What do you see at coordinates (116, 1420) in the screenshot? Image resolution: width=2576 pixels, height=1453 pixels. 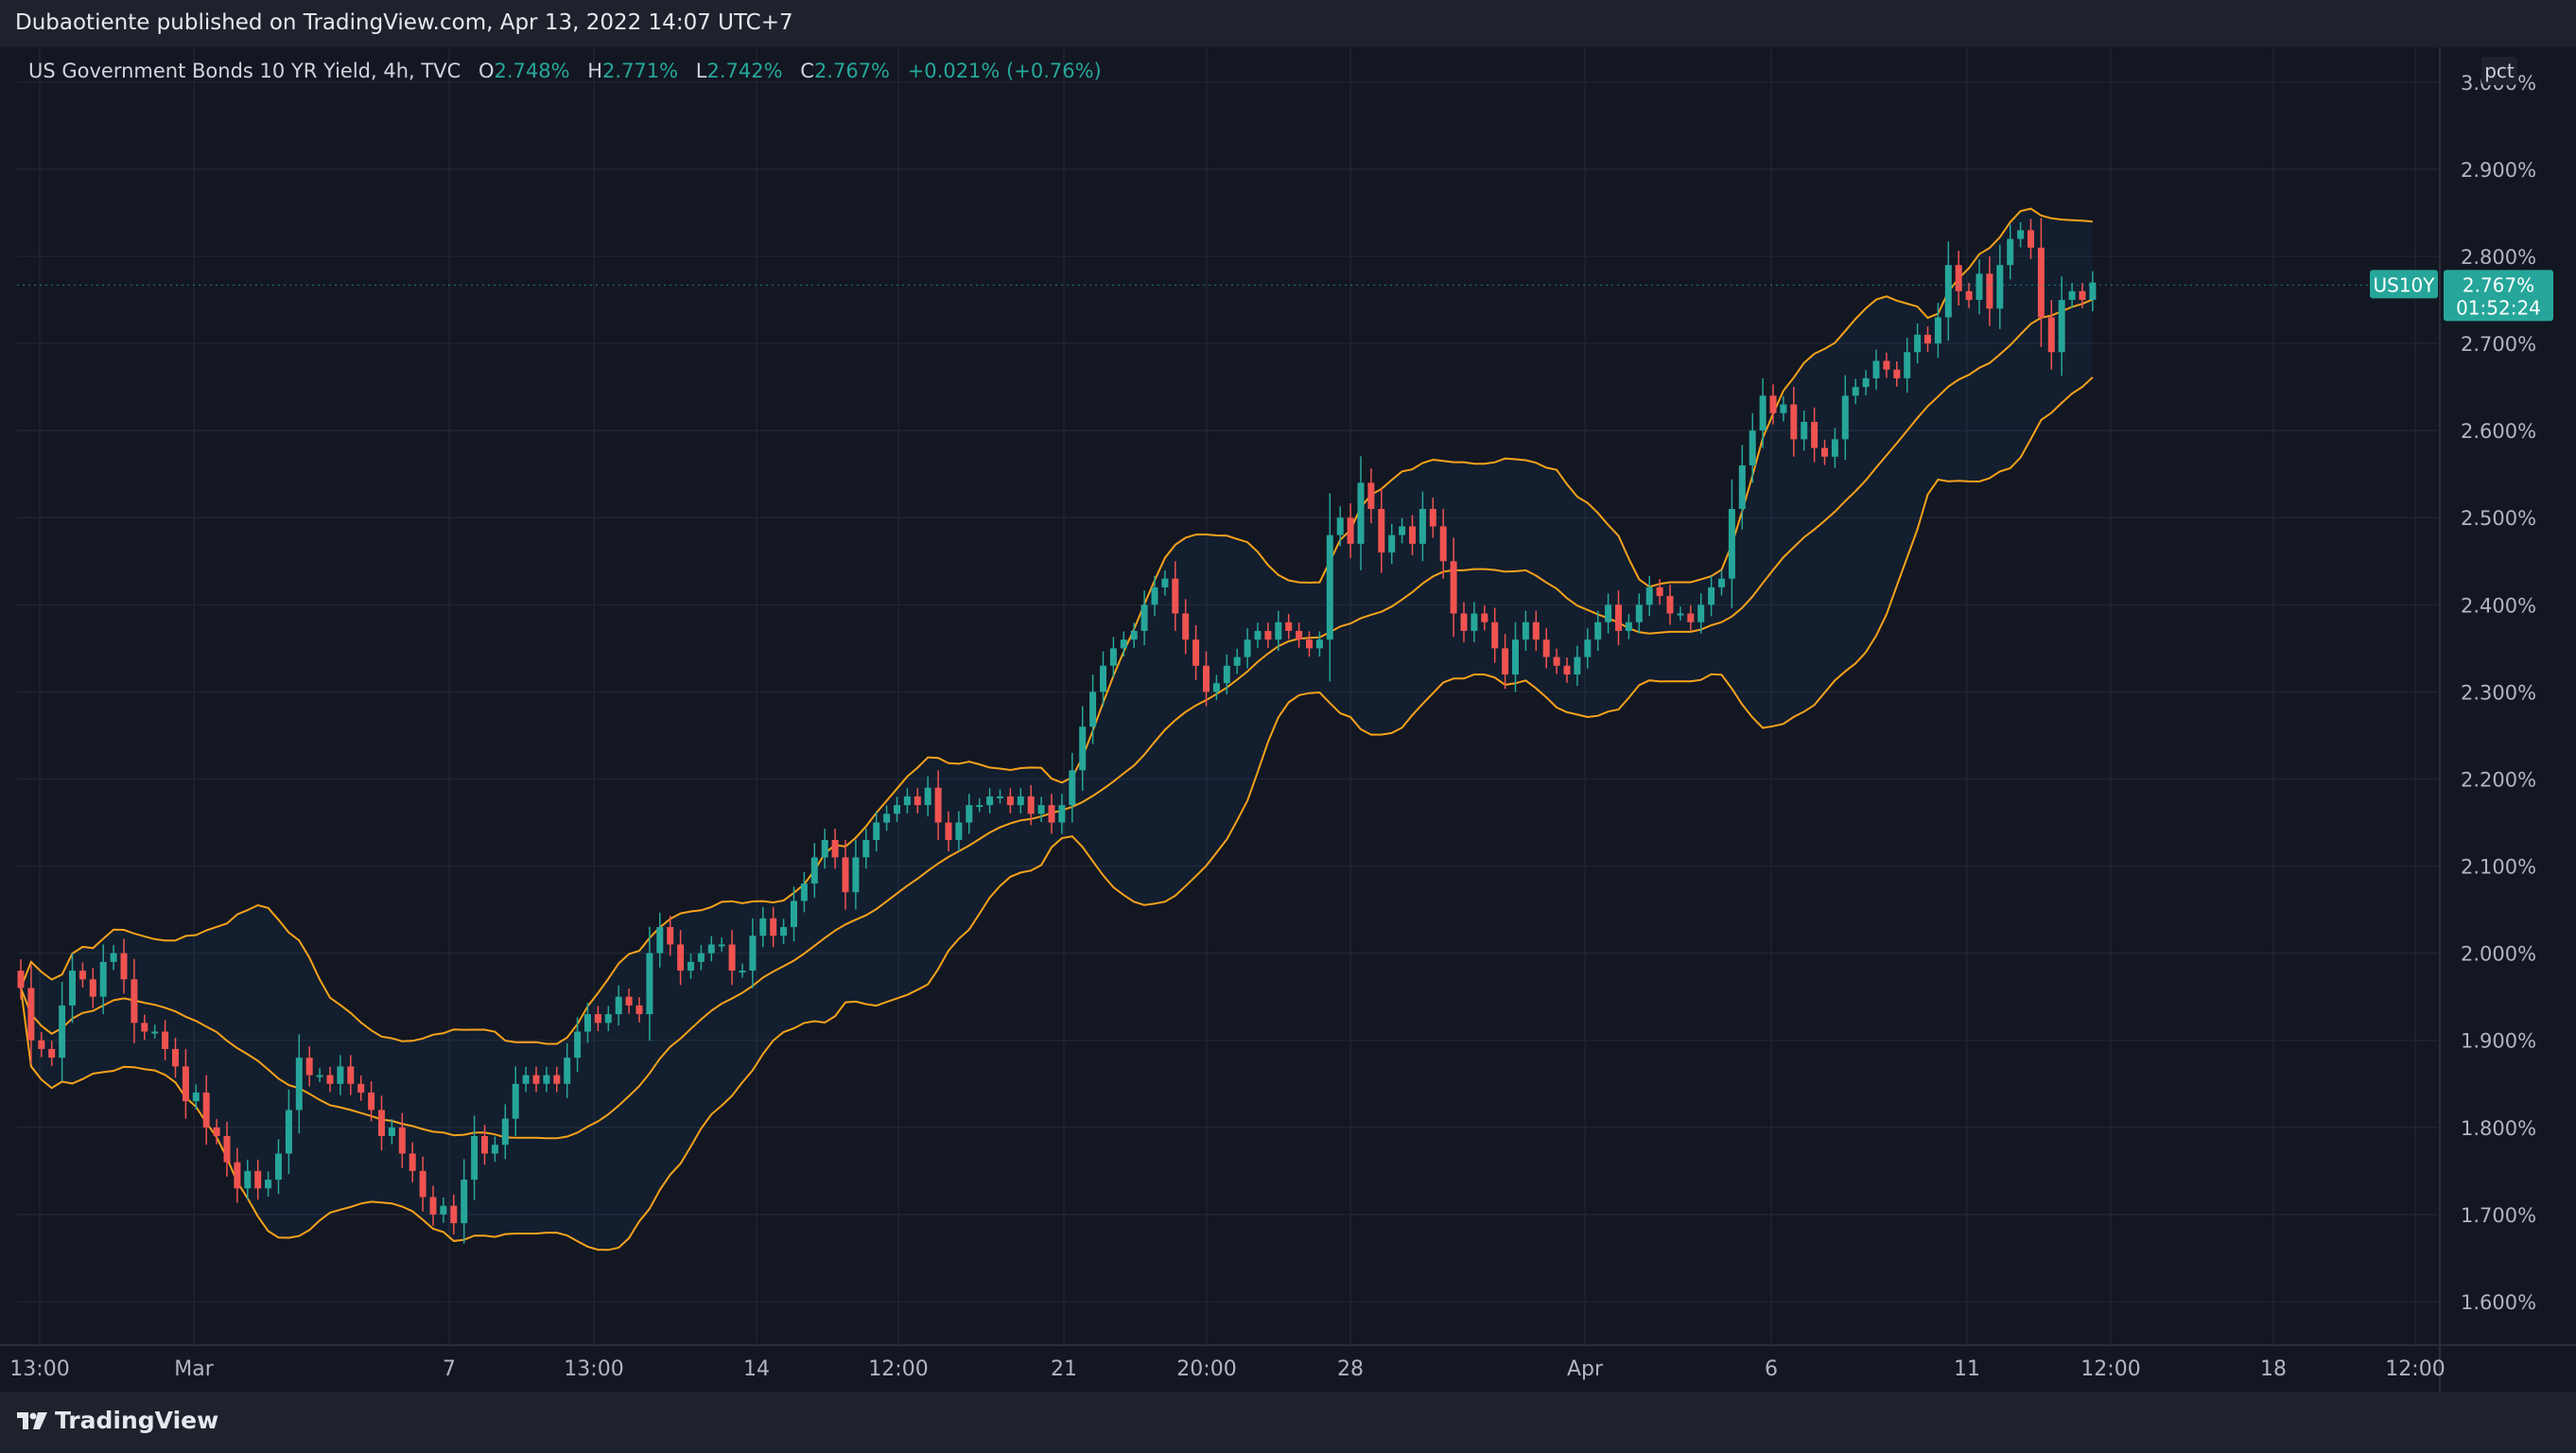 I see `tradingview-logo: TradingView` at bounding box center [116, 1420].